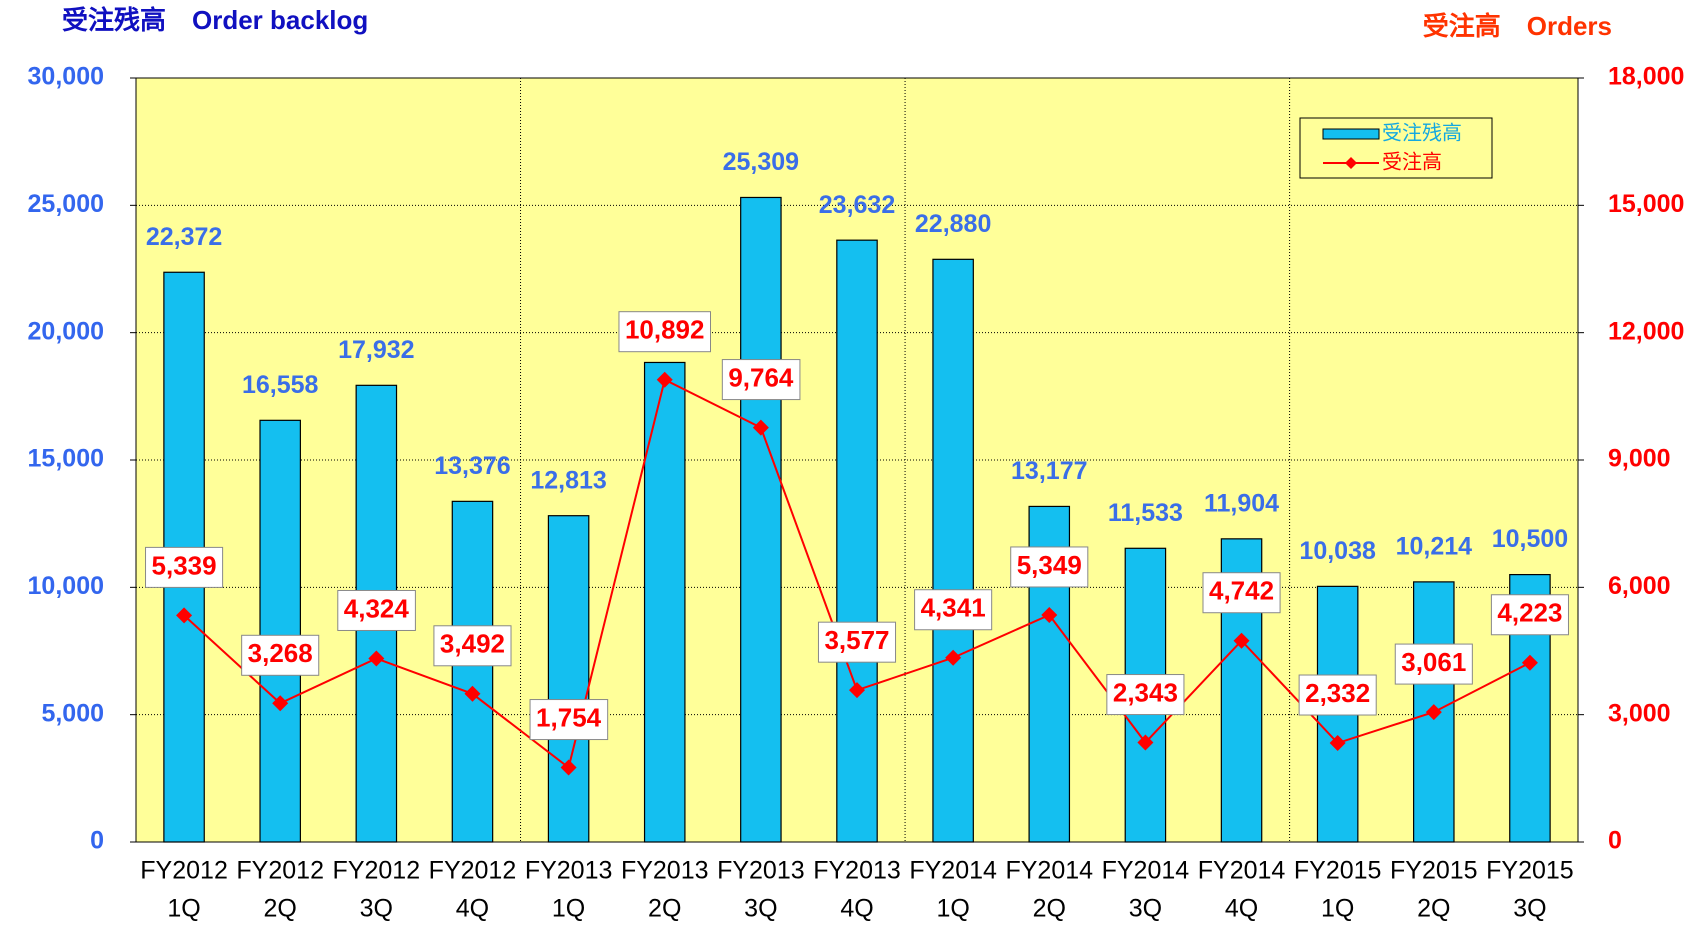  What do you see at coordinates (66, 204) in the screenshot?
I see `y-tick-label: 25,000` at bounding box center [66, 204].